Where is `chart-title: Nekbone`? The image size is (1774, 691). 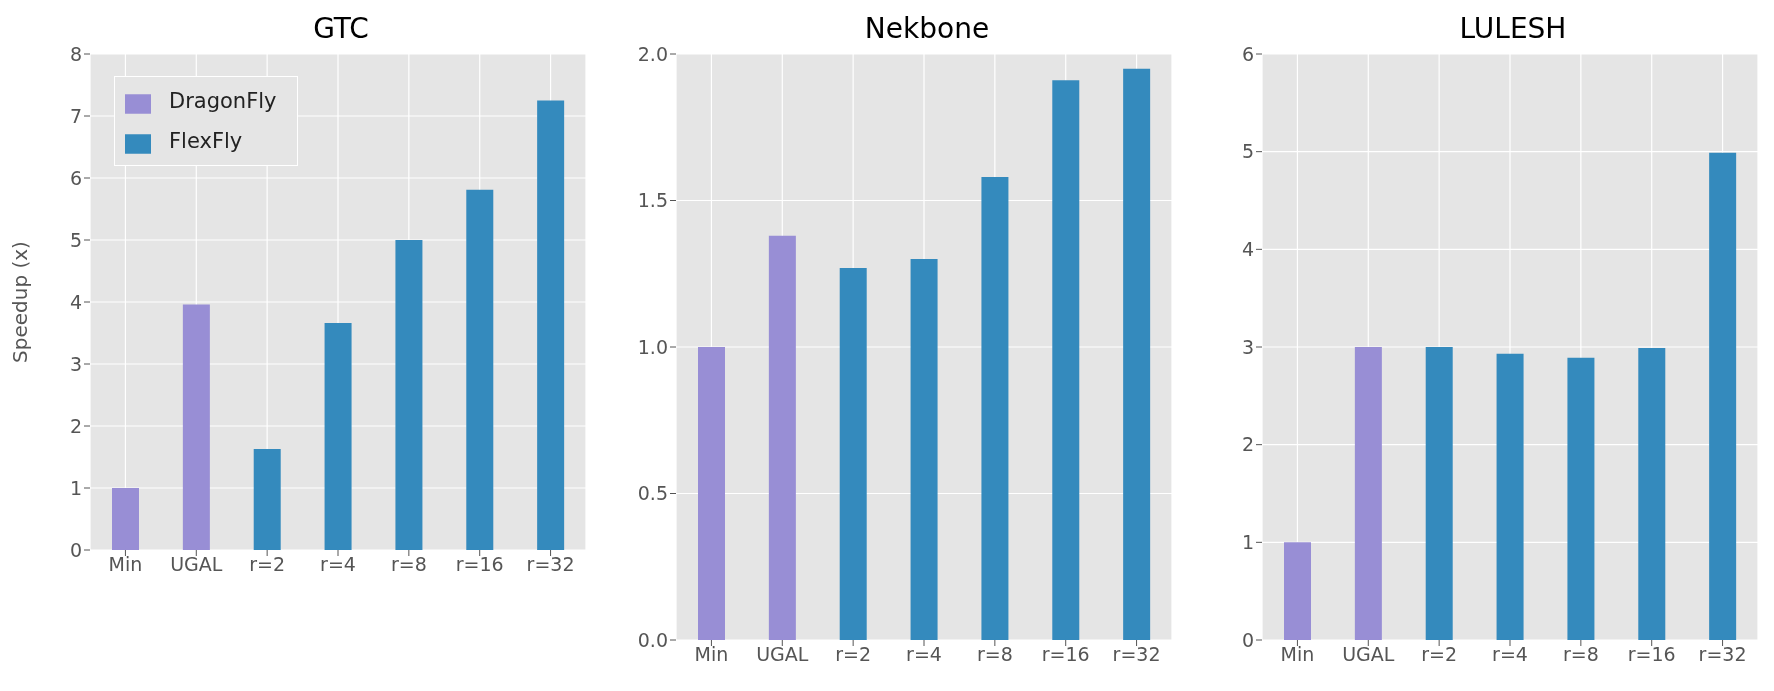 chart-title: Nekbone is located at coordinates (927, 28).